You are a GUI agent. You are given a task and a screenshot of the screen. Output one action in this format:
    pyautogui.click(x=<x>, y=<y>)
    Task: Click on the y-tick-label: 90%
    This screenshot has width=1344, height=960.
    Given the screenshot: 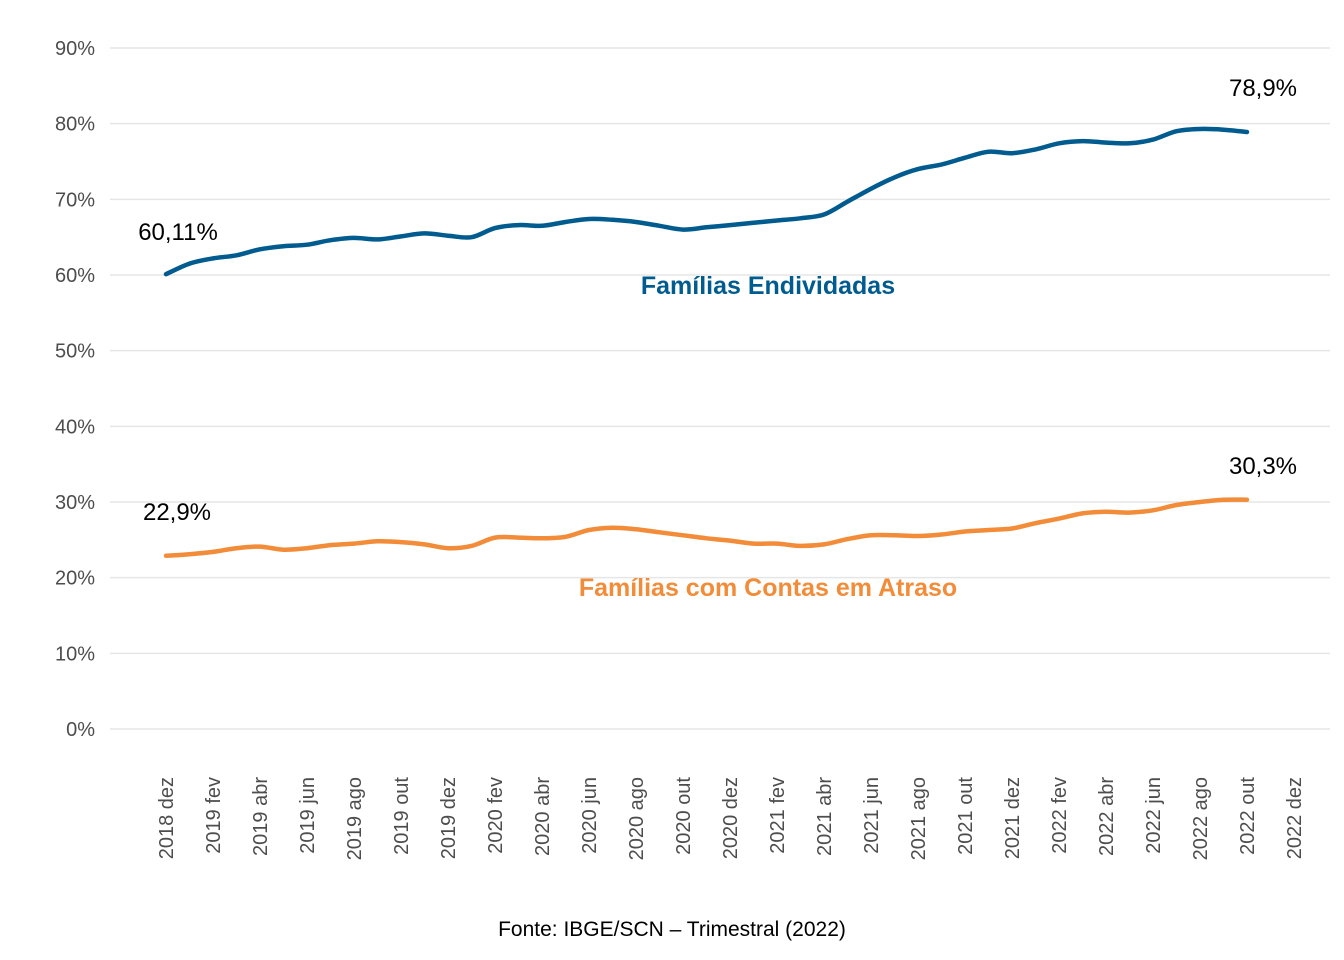 What is the action you would take?
    pyautogui.click(x=75, y=49)
    